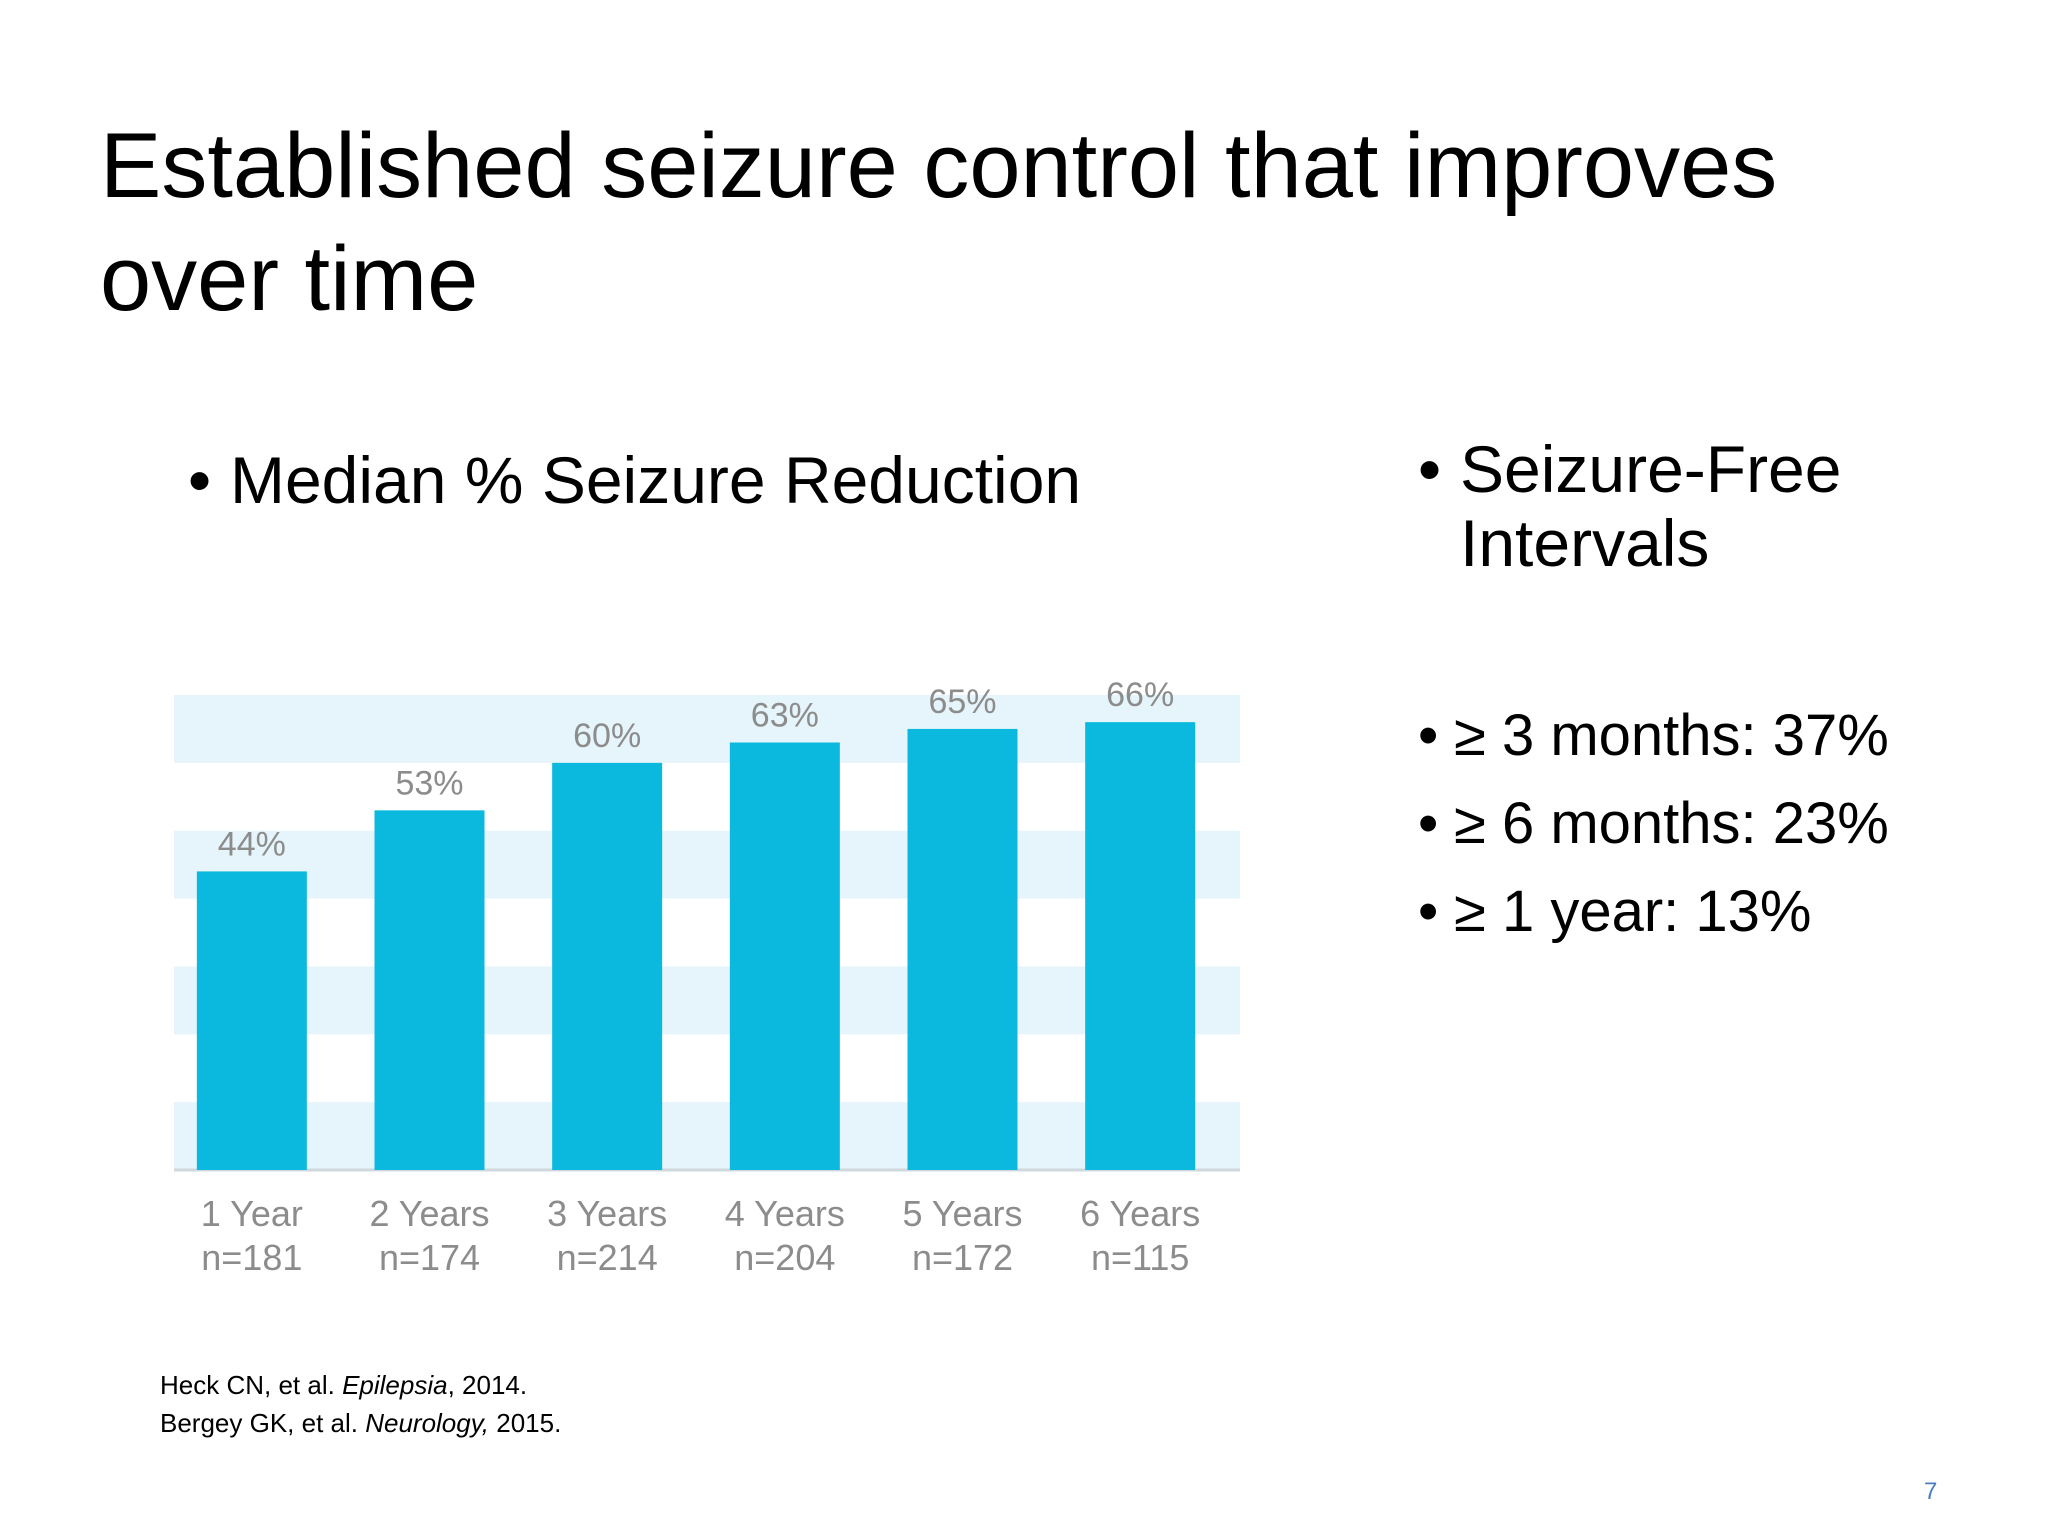  Describe the element at coordinates (1140, 1213) in the screenshot. I see `x-tick-label: 6 Years` at that location.